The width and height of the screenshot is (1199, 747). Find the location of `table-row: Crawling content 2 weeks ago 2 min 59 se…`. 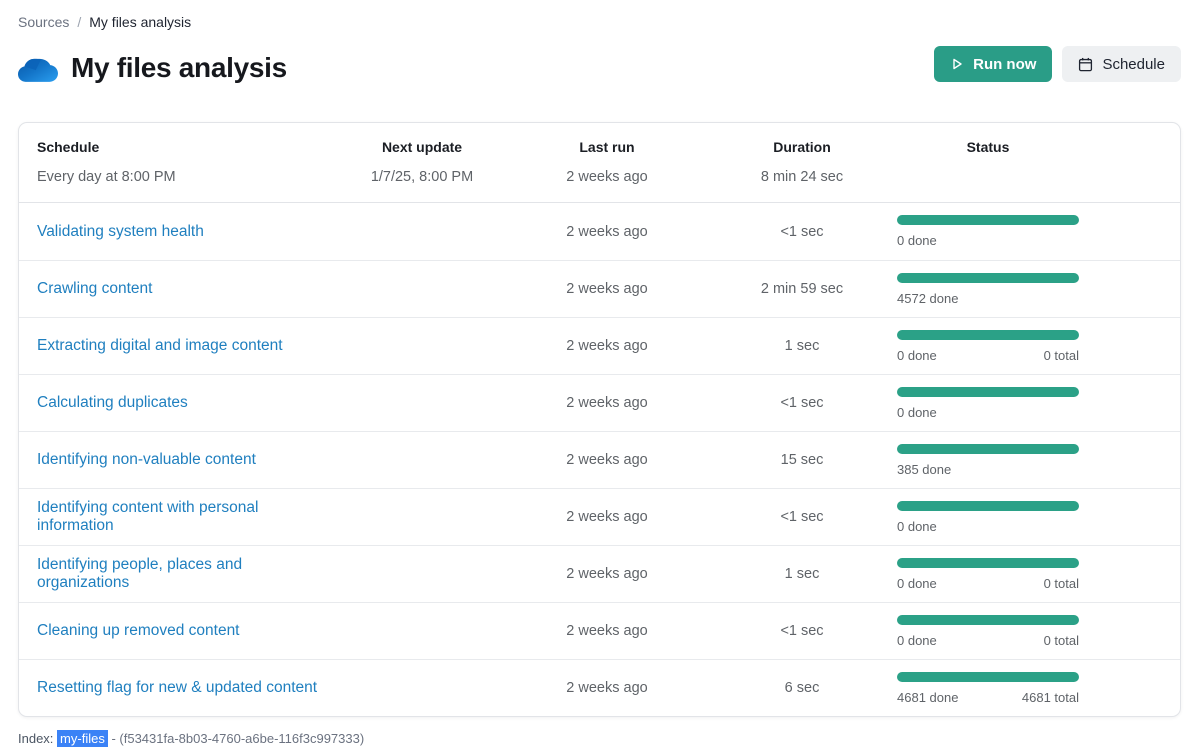

table-row: Crawling content 2 weeks ago 2 min 59 se… is located at coordinates (599, 288).